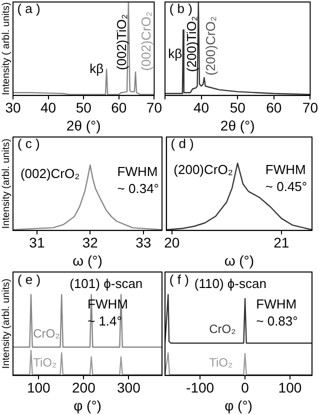 The image size is (319, 415). What do you see at coordinates (144, 242) in the screenshot?
I see `x-tick-label: 33` at bounding box center [144, 242].